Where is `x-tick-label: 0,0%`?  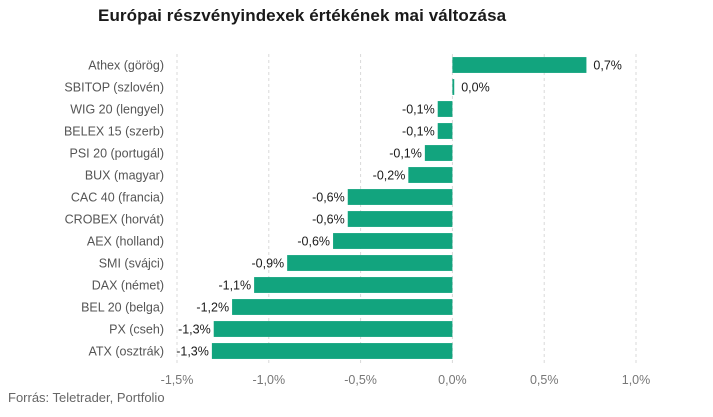
x-tick-label: 0,0% is located at coordinates (452, 380).